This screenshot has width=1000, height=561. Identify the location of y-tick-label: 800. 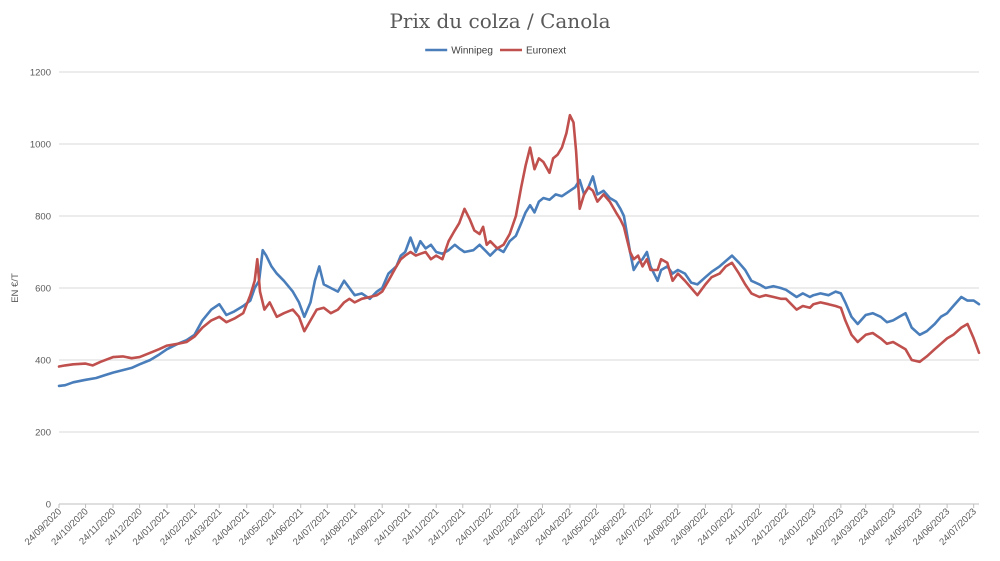
(43, 217).